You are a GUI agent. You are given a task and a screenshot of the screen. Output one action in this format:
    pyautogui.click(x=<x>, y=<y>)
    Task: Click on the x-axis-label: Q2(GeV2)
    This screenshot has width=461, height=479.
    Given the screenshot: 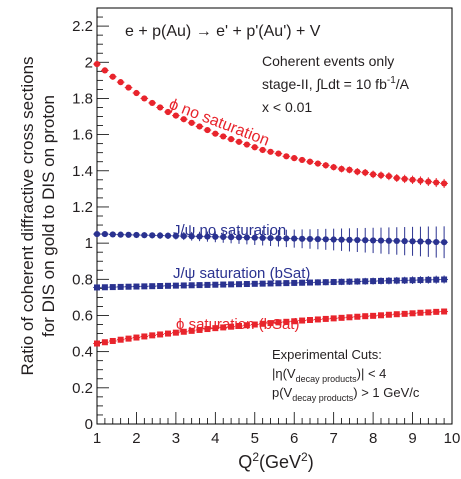 What is the action you would take?
    pyautogui.click(x=275, y=461)
    